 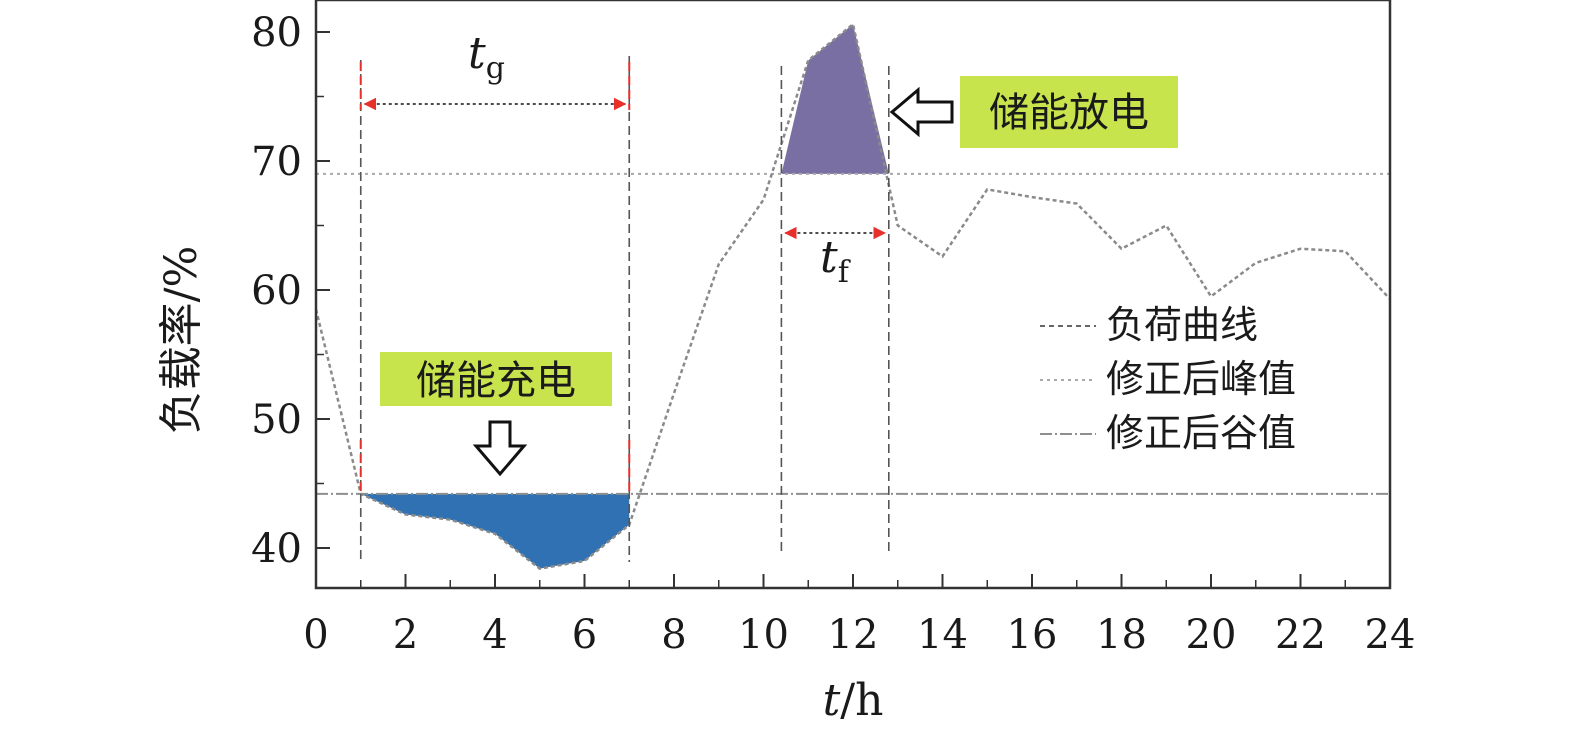 I want to click on x-tick-label: 12, so click(x=853, y=635).